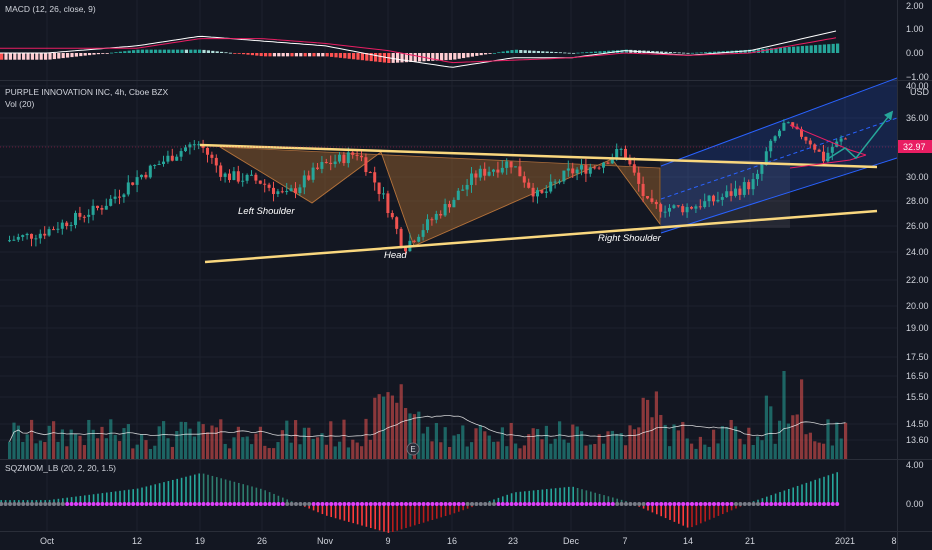 The image size is (932, 550). I want to click on sqzmom-label: SQZMOM_LB (20, 2, 20, 1.5), so click(60, 468).